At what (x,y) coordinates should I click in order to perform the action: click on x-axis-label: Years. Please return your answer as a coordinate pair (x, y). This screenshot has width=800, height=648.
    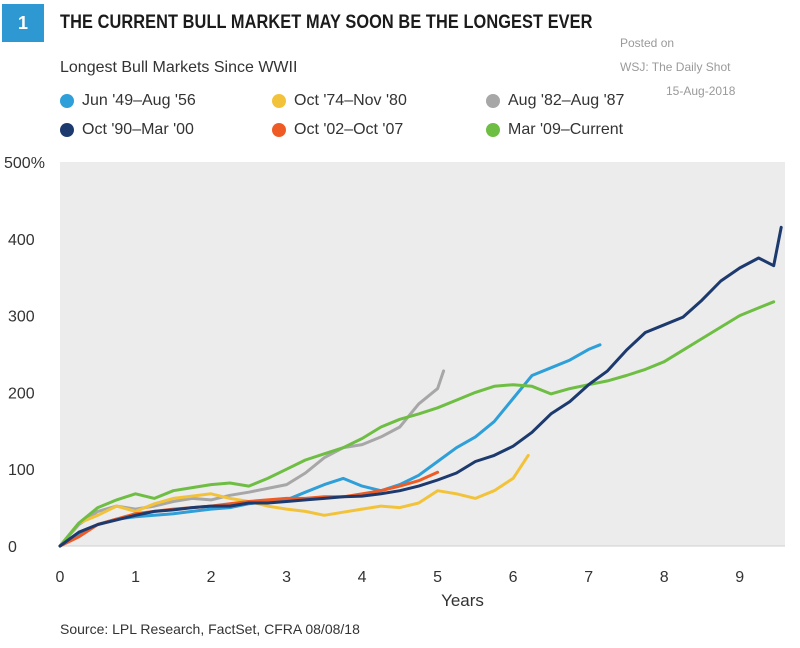
    Looking at the image, I should click on (462, 600).